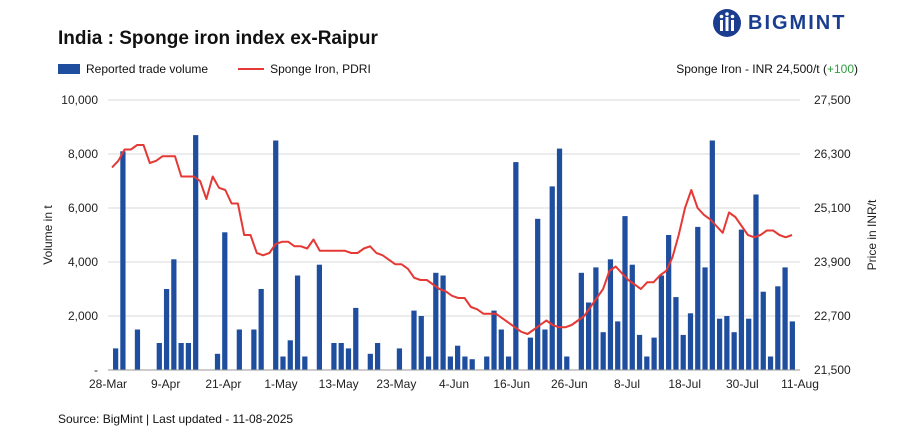 This screenshot has width=906, height=438. Describe the element at coordinates (69, 69) in the screenshot. I see `legend-swatch-bar` at that location.